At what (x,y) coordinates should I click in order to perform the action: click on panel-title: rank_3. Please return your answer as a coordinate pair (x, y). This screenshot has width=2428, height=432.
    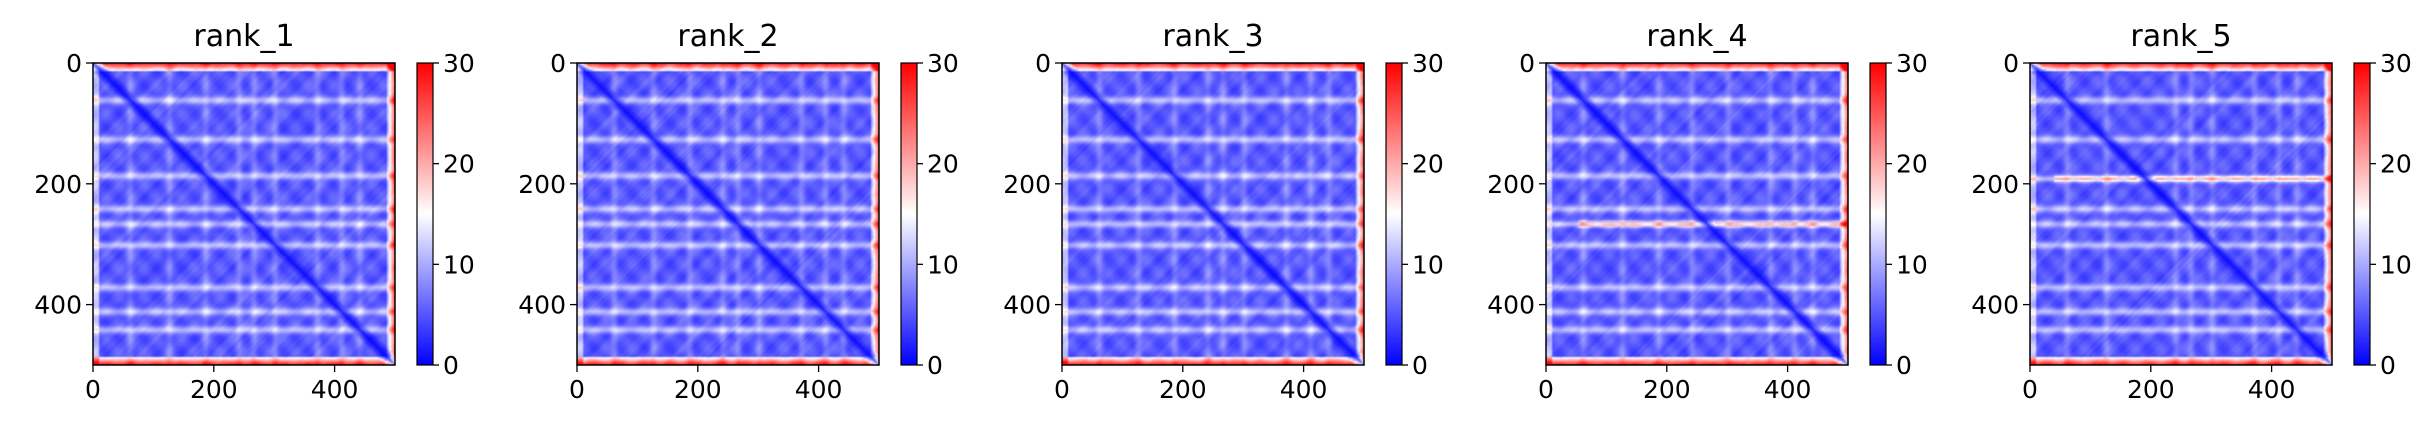
    Looking at the image, I should click on (1212, 36).